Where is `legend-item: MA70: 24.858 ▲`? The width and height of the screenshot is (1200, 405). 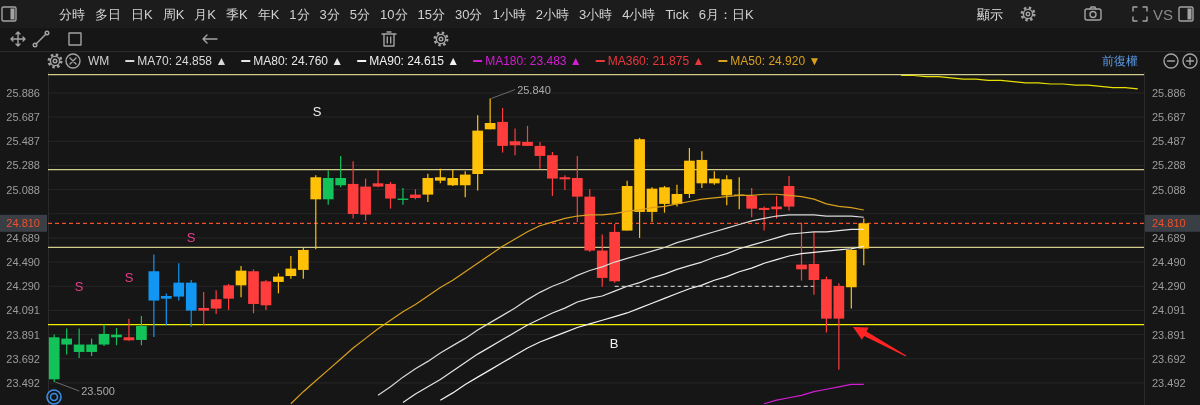
legend-item: MA70: 24.858 ▲ is located at coordinates (176, 61).